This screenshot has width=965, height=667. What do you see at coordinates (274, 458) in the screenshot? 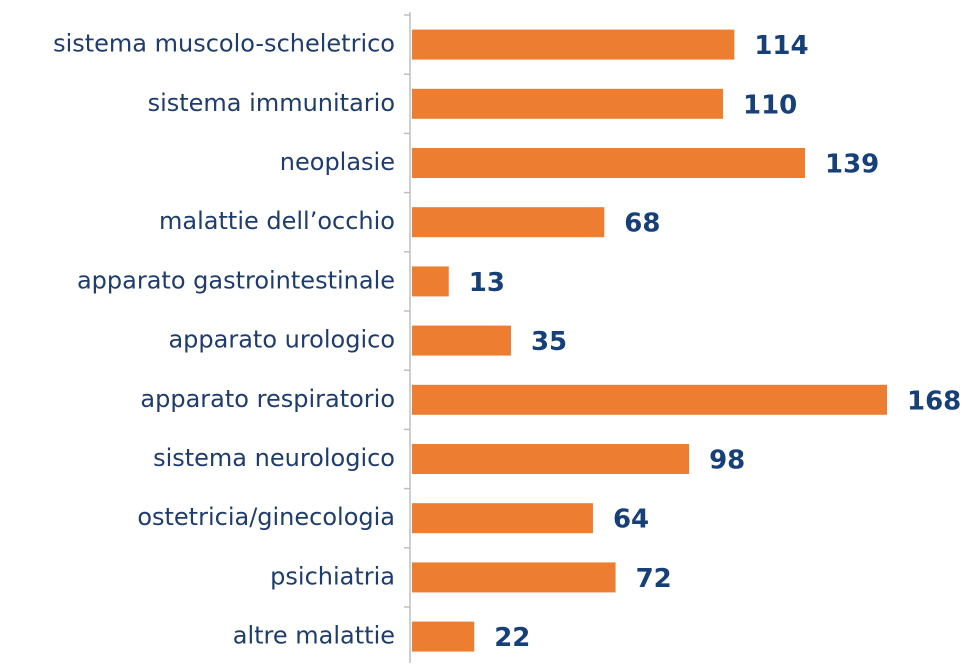
I see `category-label: sistema neurologico` at bounding box center [274, 458].